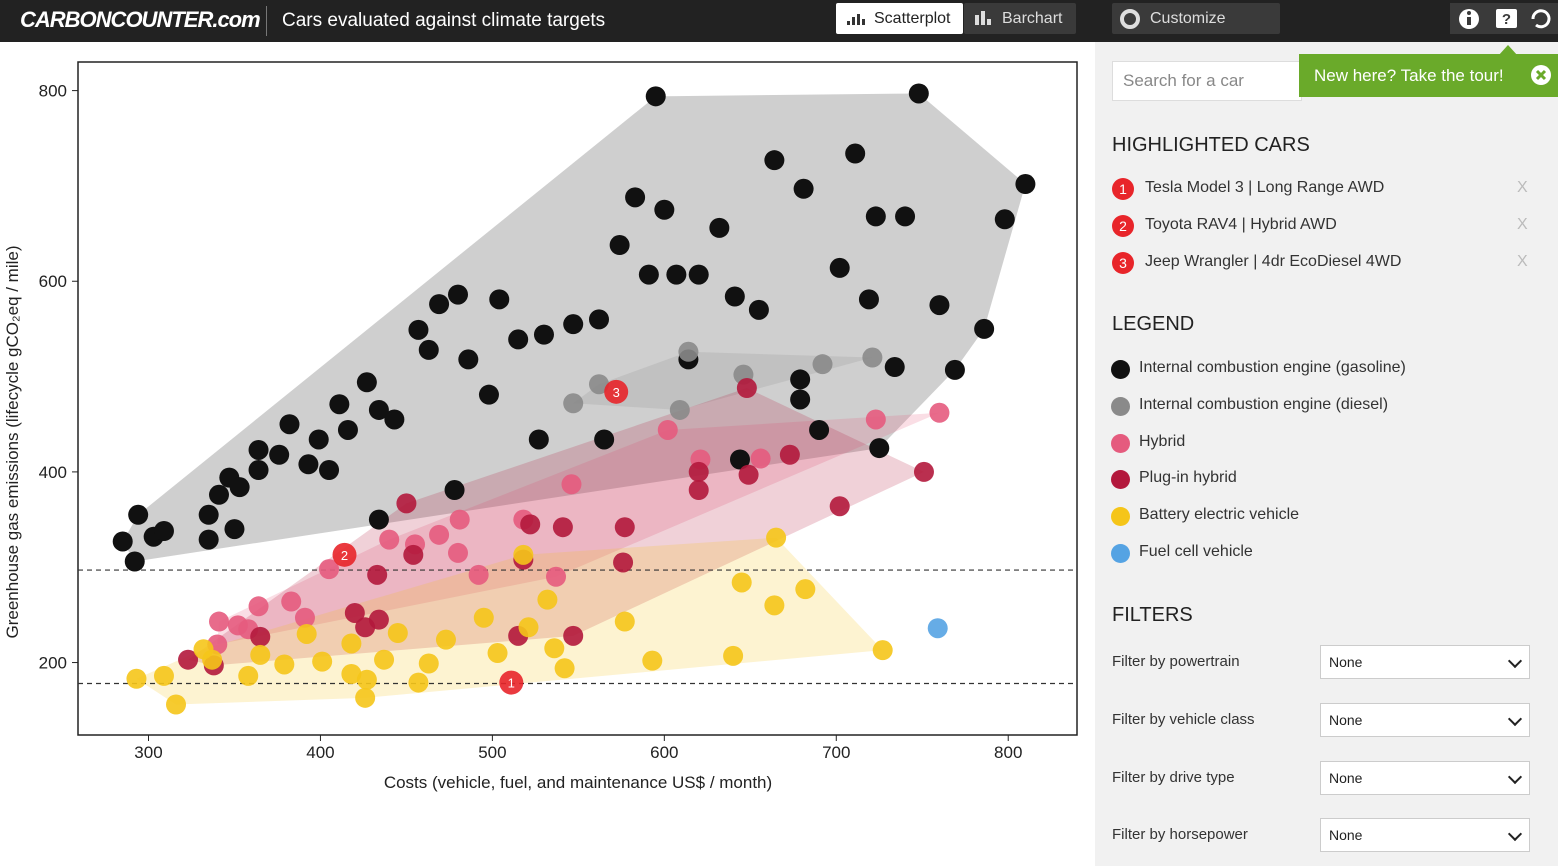 This screenshot has height=866, width=1558. I want to click on filters-heading: FILTERS, so click(1152, 615).